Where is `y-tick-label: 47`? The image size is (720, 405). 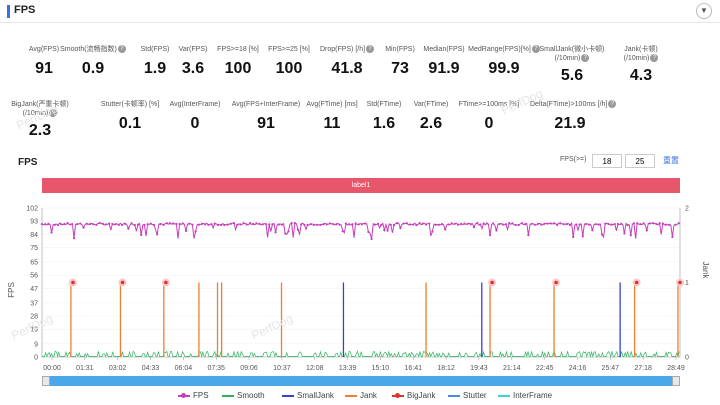
y-tick-label: 47 is located at coordinates (34, 289).